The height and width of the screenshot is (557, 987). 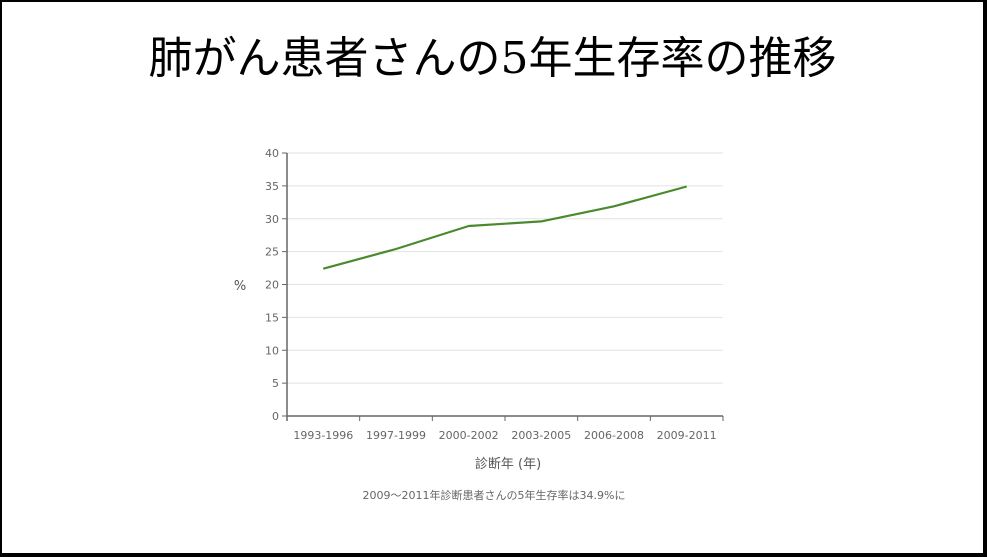 What do you see at coordinates (272, 350) in the screenshot?
I see `y-tick-label: 10` at bounding box center [272, 350].